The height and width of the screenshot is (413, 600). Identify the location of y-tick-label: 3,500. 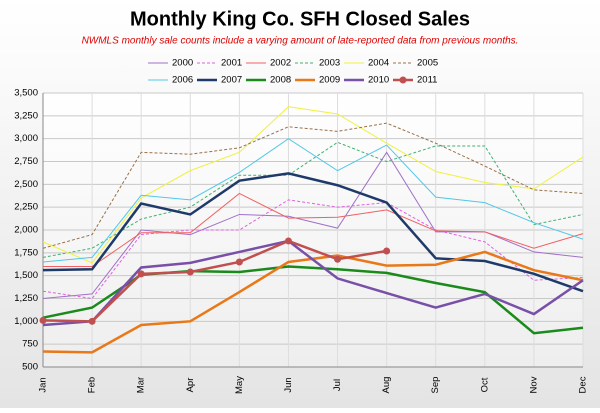
(26, 93).